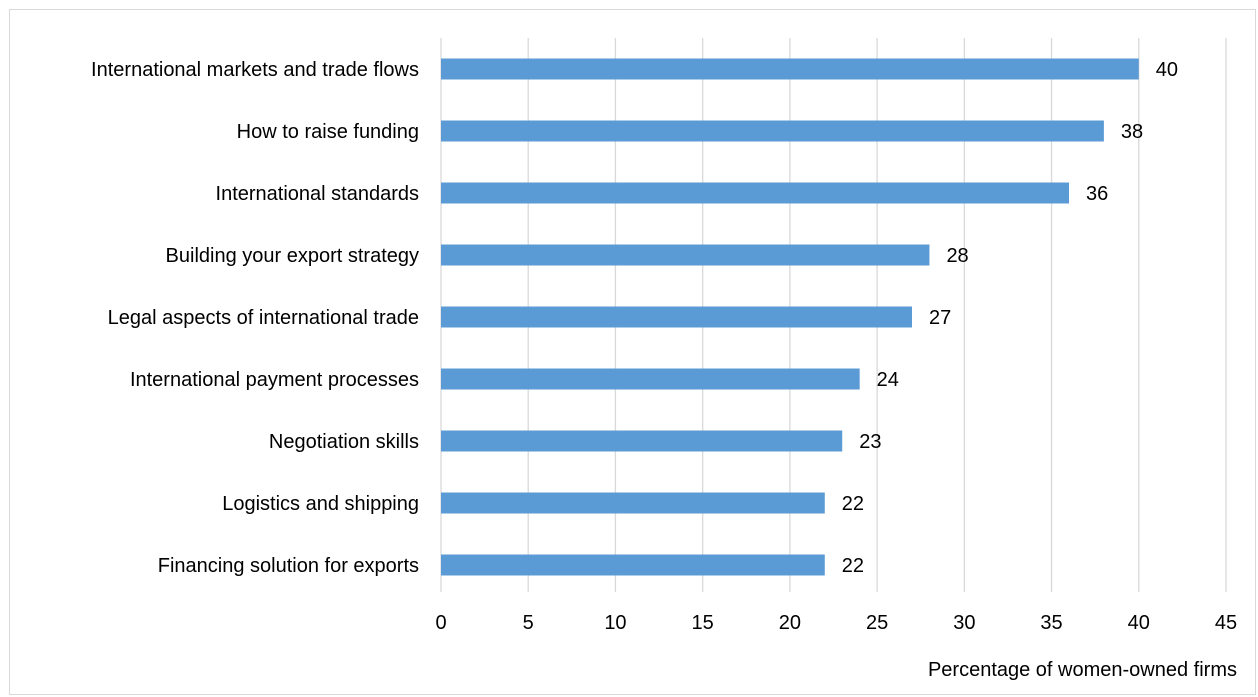  Describe the element at coordinates (263, 318) in the screenshot. I see `category-label: Legal aspects of international trade` at that location.